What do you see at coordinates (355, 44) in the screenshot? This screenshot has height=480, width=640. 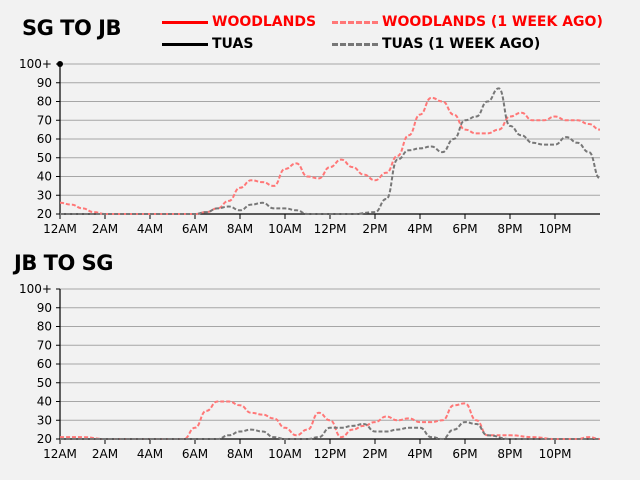 I see `legend-swatch-tuas-week-ago` at bounding box center [355, 44].